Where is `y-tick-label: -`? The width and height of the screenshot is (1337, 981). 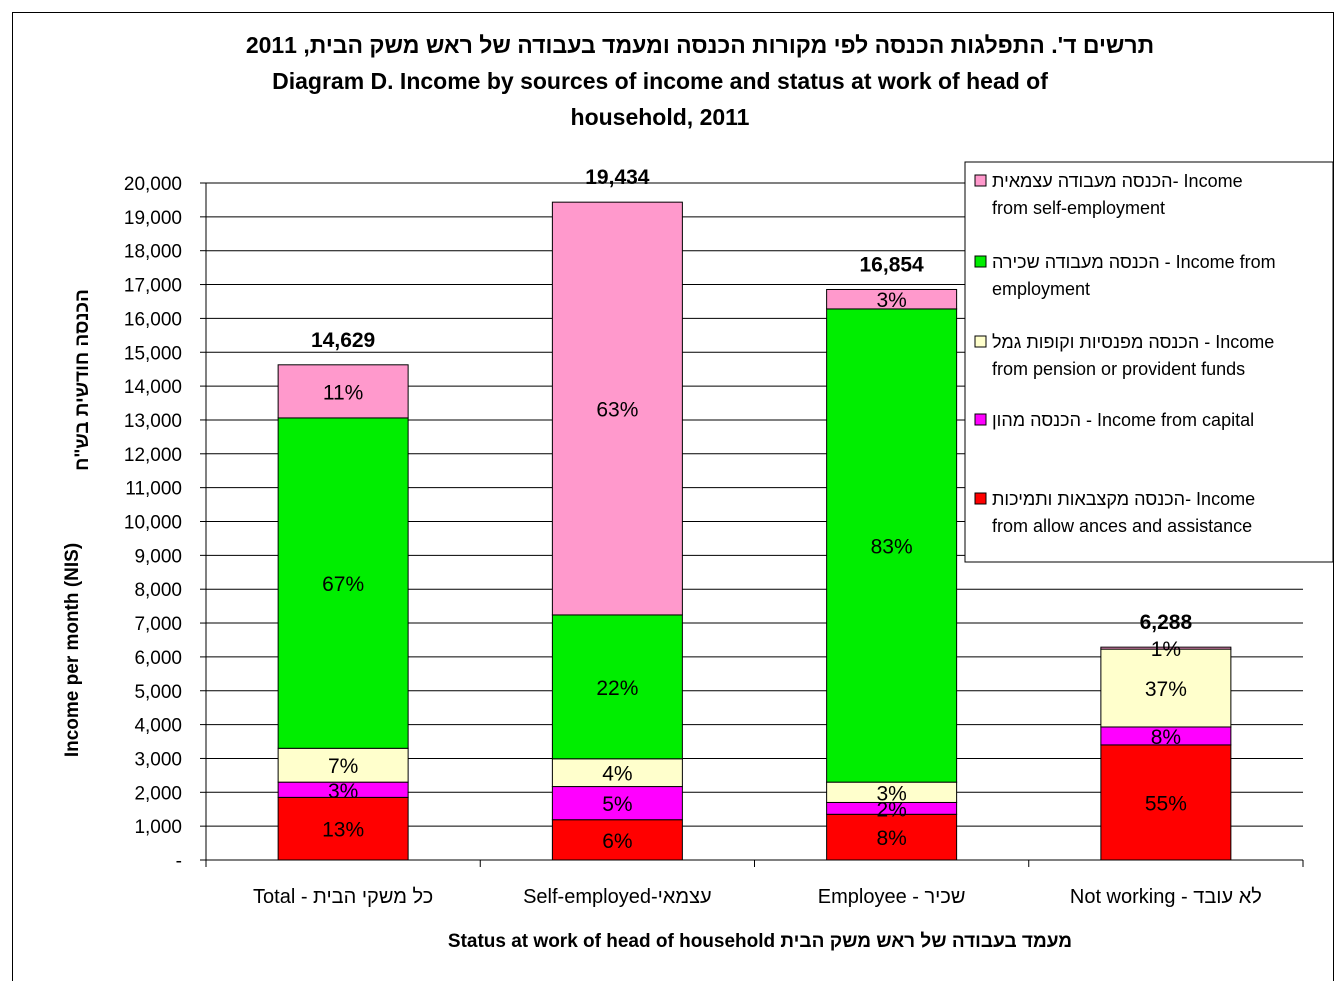
y-tick-label: - is located at coordinates (179, 861).